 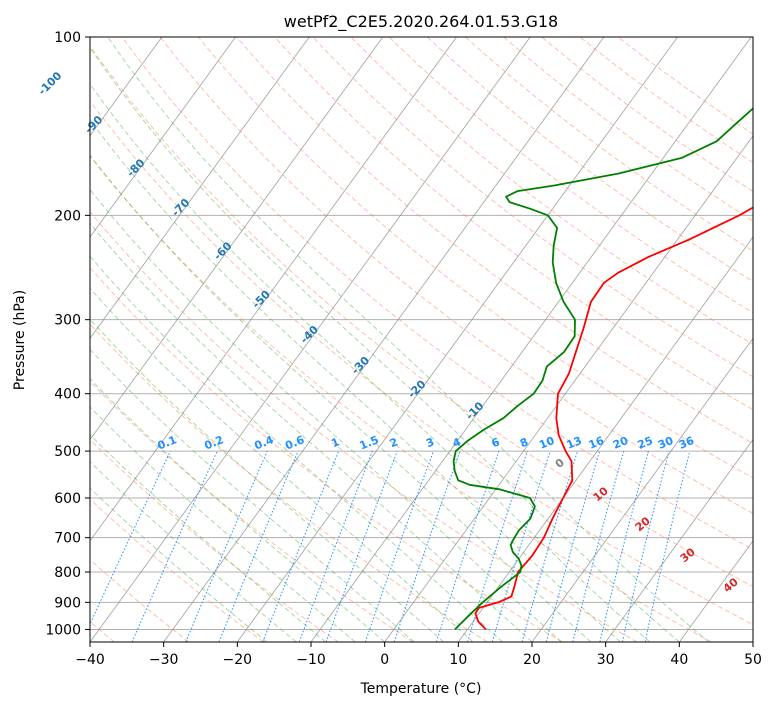 What do you see at coordinates (335, 442) in the screenshot?
I see `mixing-ratio-label: 1` at bounding box center [335, 442].